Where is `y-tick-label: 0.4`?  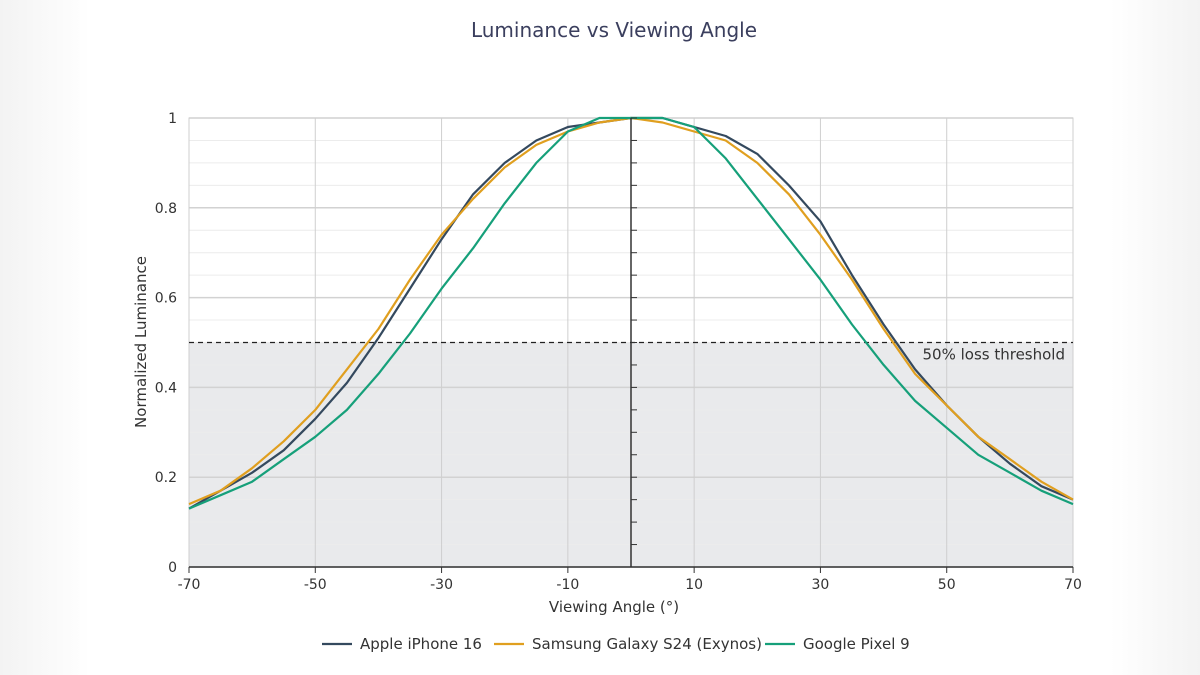 y-tick-label: 0.4 is located at coordinates (166, 388).